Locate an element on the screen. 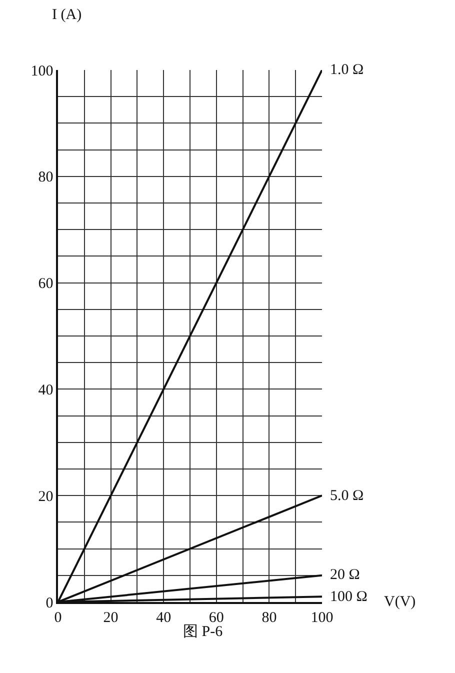 This screenshot has width=455, height=673. x-axis-title: V(V) is located at coordinates (400, 602).